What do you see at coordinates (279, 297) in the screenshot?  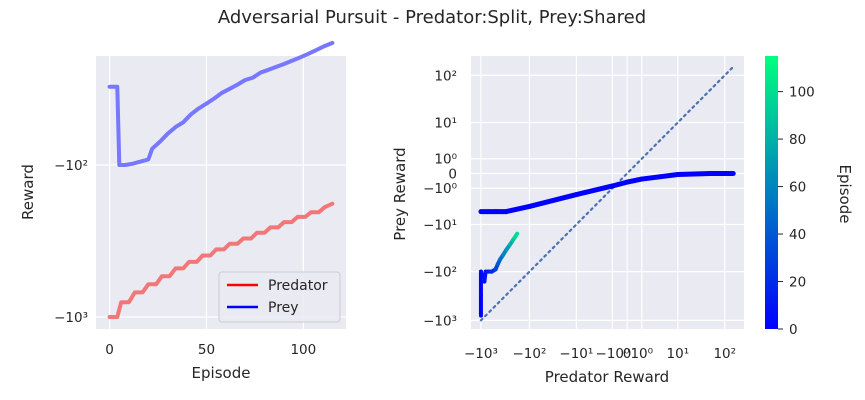 I see `legend: Predator Prey` at bounding box center [279, 297].